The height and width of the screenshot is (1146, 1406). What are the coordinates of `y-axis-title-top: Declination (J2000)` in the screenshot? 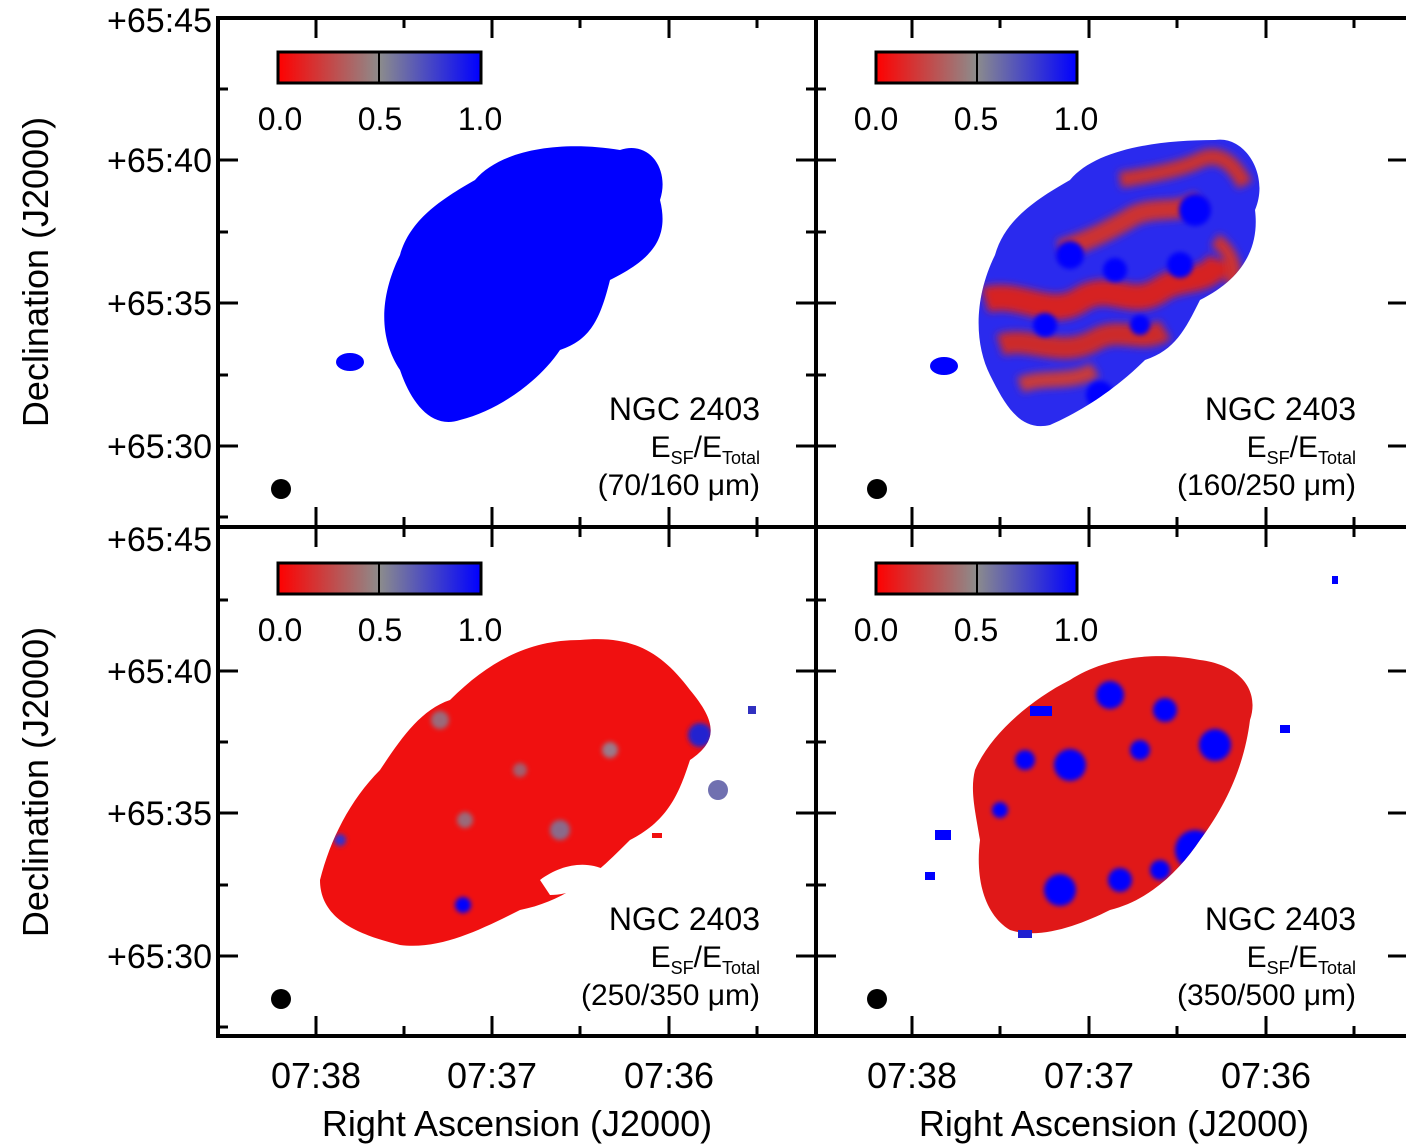 It's located at (35, 272).